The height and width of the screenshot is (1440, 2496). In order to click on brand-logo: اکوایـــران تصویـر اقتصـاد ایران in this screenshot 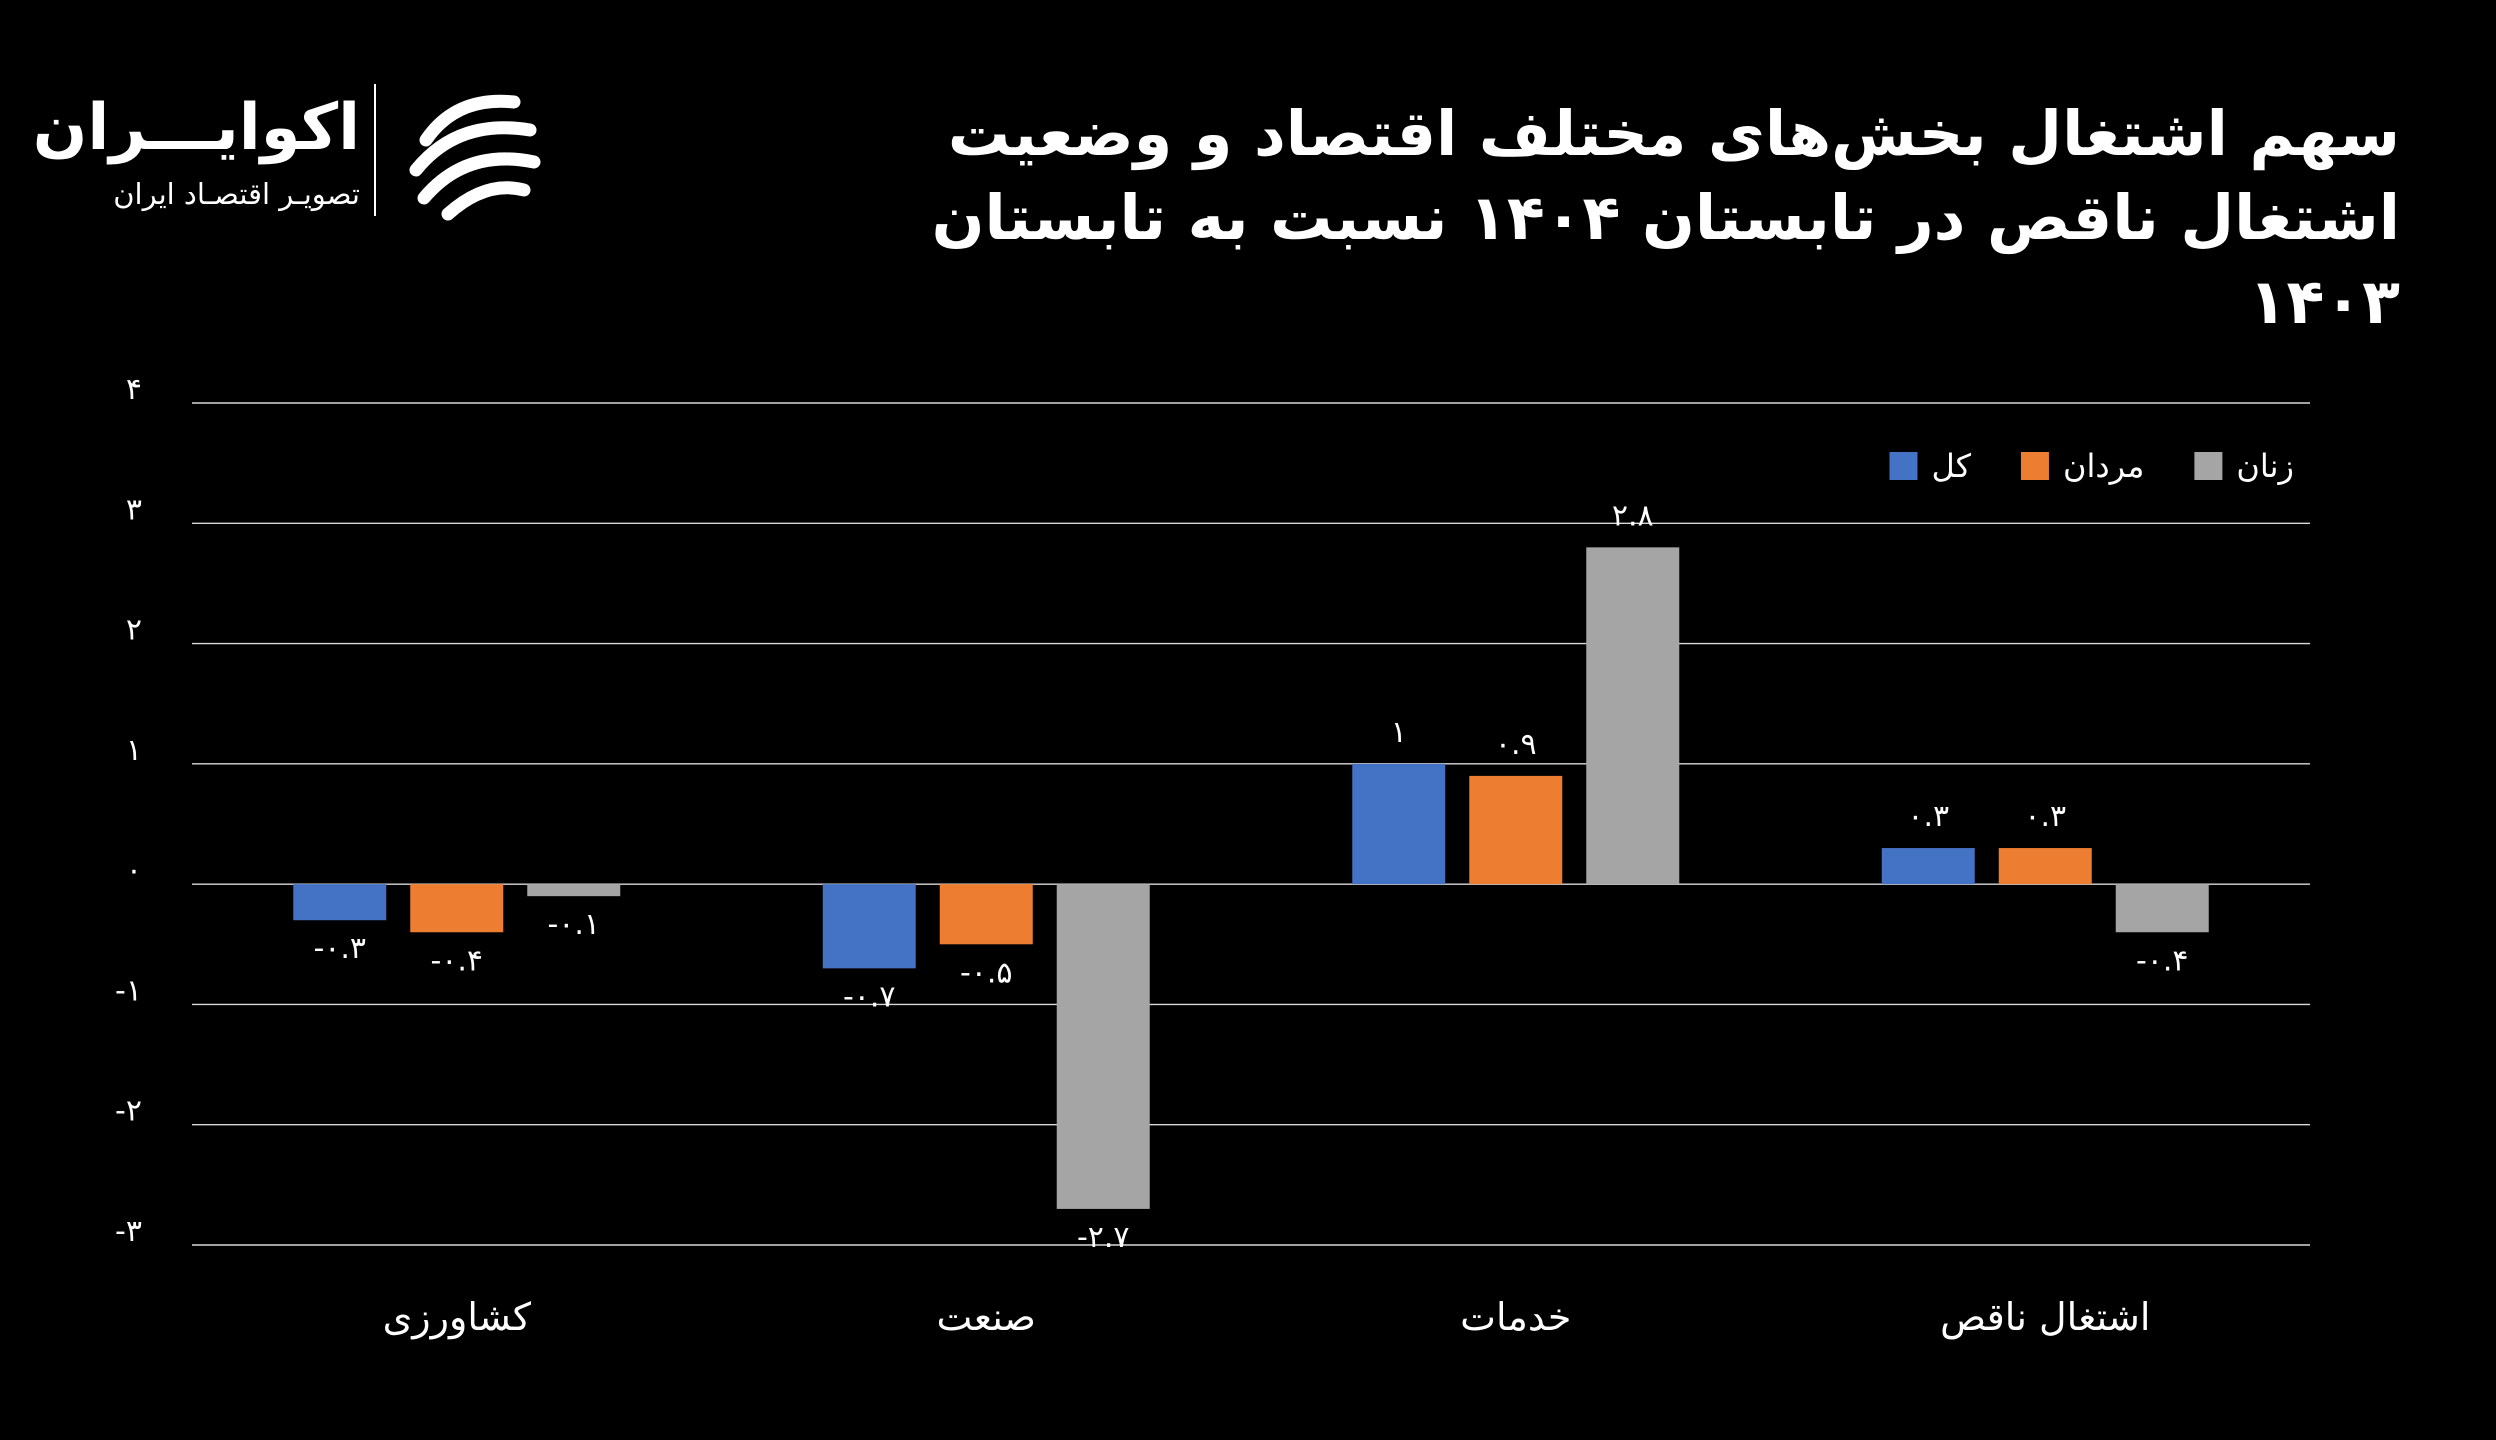, I will do `click(301, 153)`.